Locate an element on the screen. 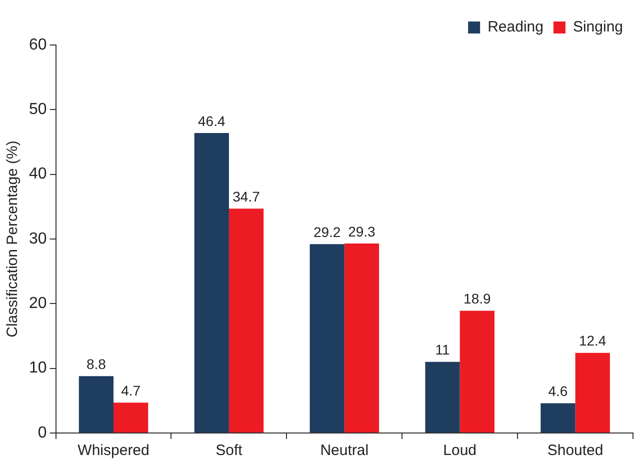 The image size is (643, 467). data-label: 34.7 is located at coordinates (246, 196).